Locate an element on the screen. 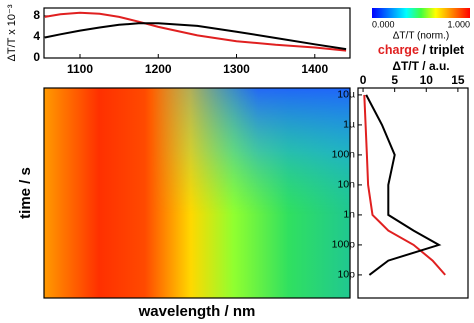  legend: charge / triplet is located at coordinates (421, 50).